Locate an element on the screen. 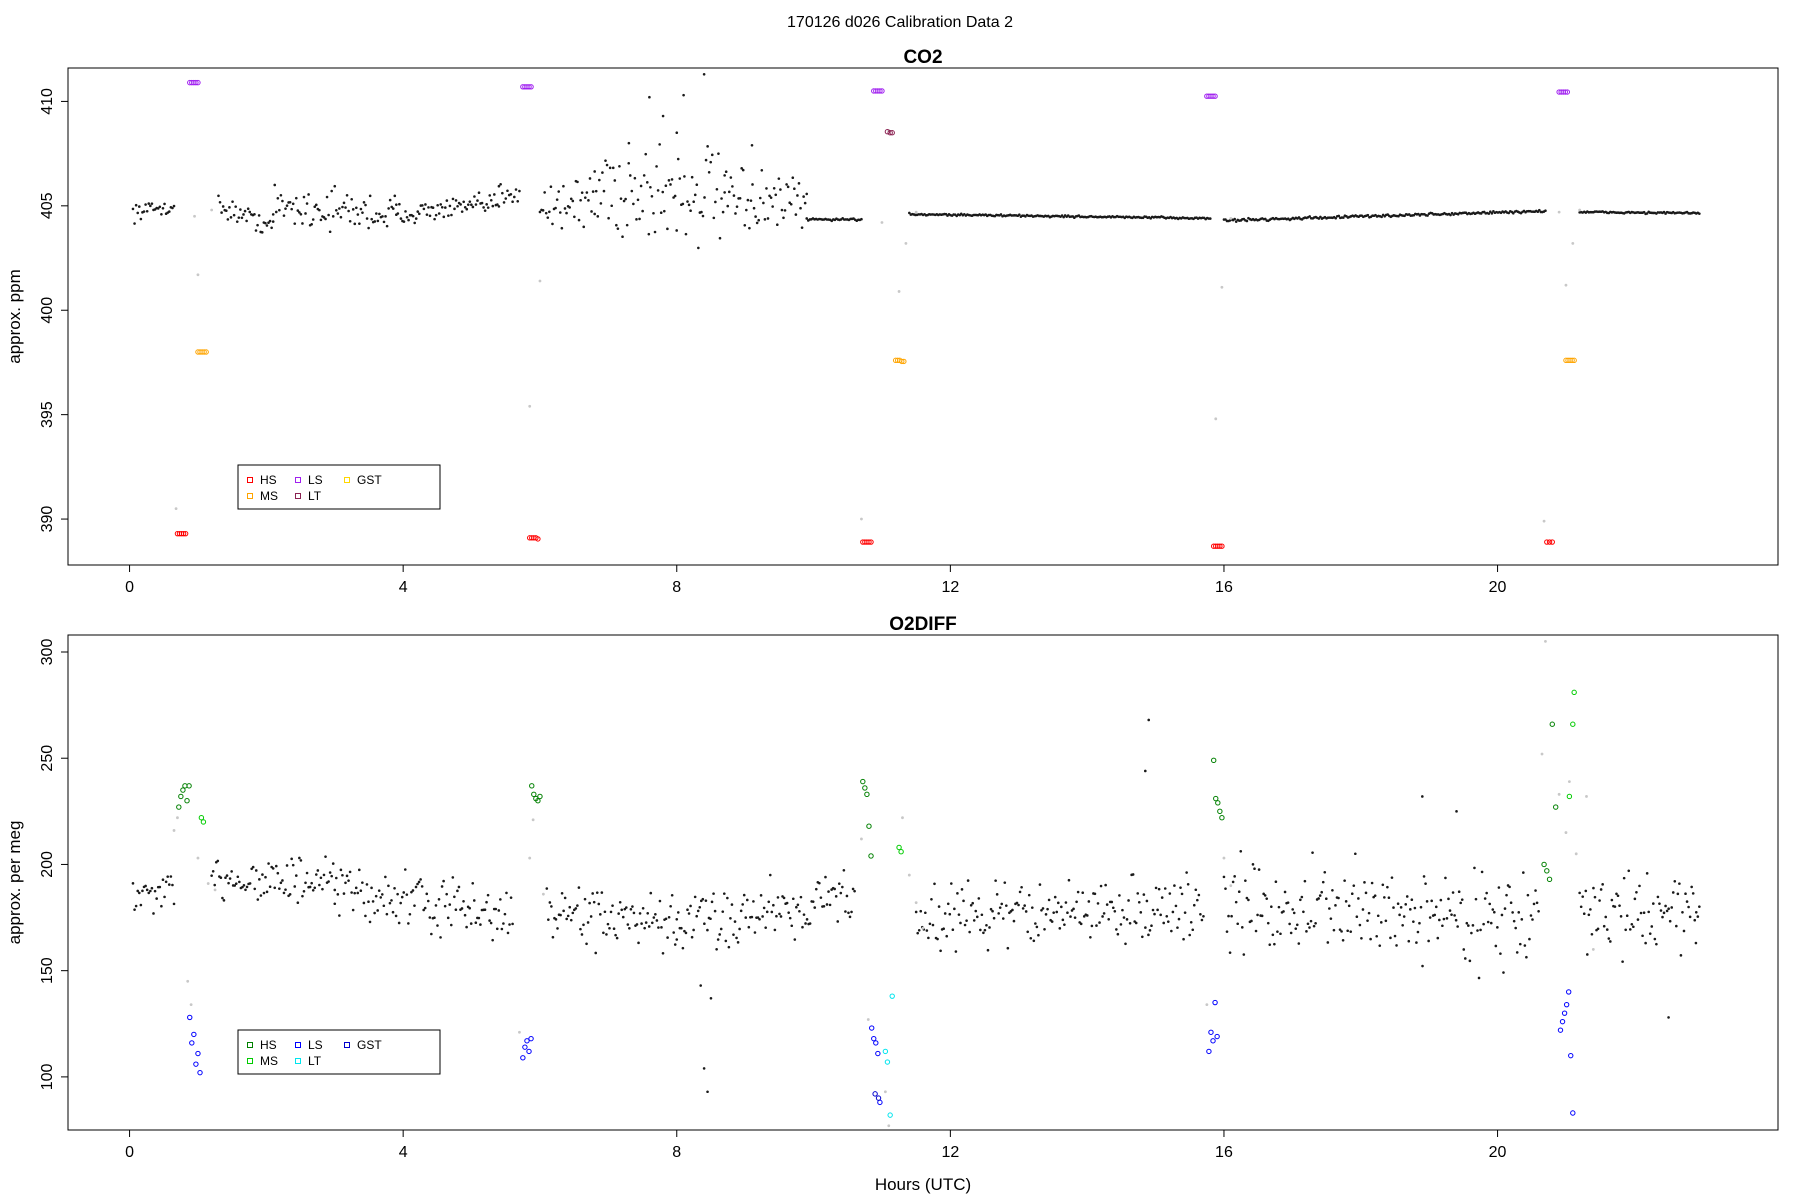 The height and width of the screenshot is (1200, 1800). calibration-gst is located at coordinates (877, 1096).